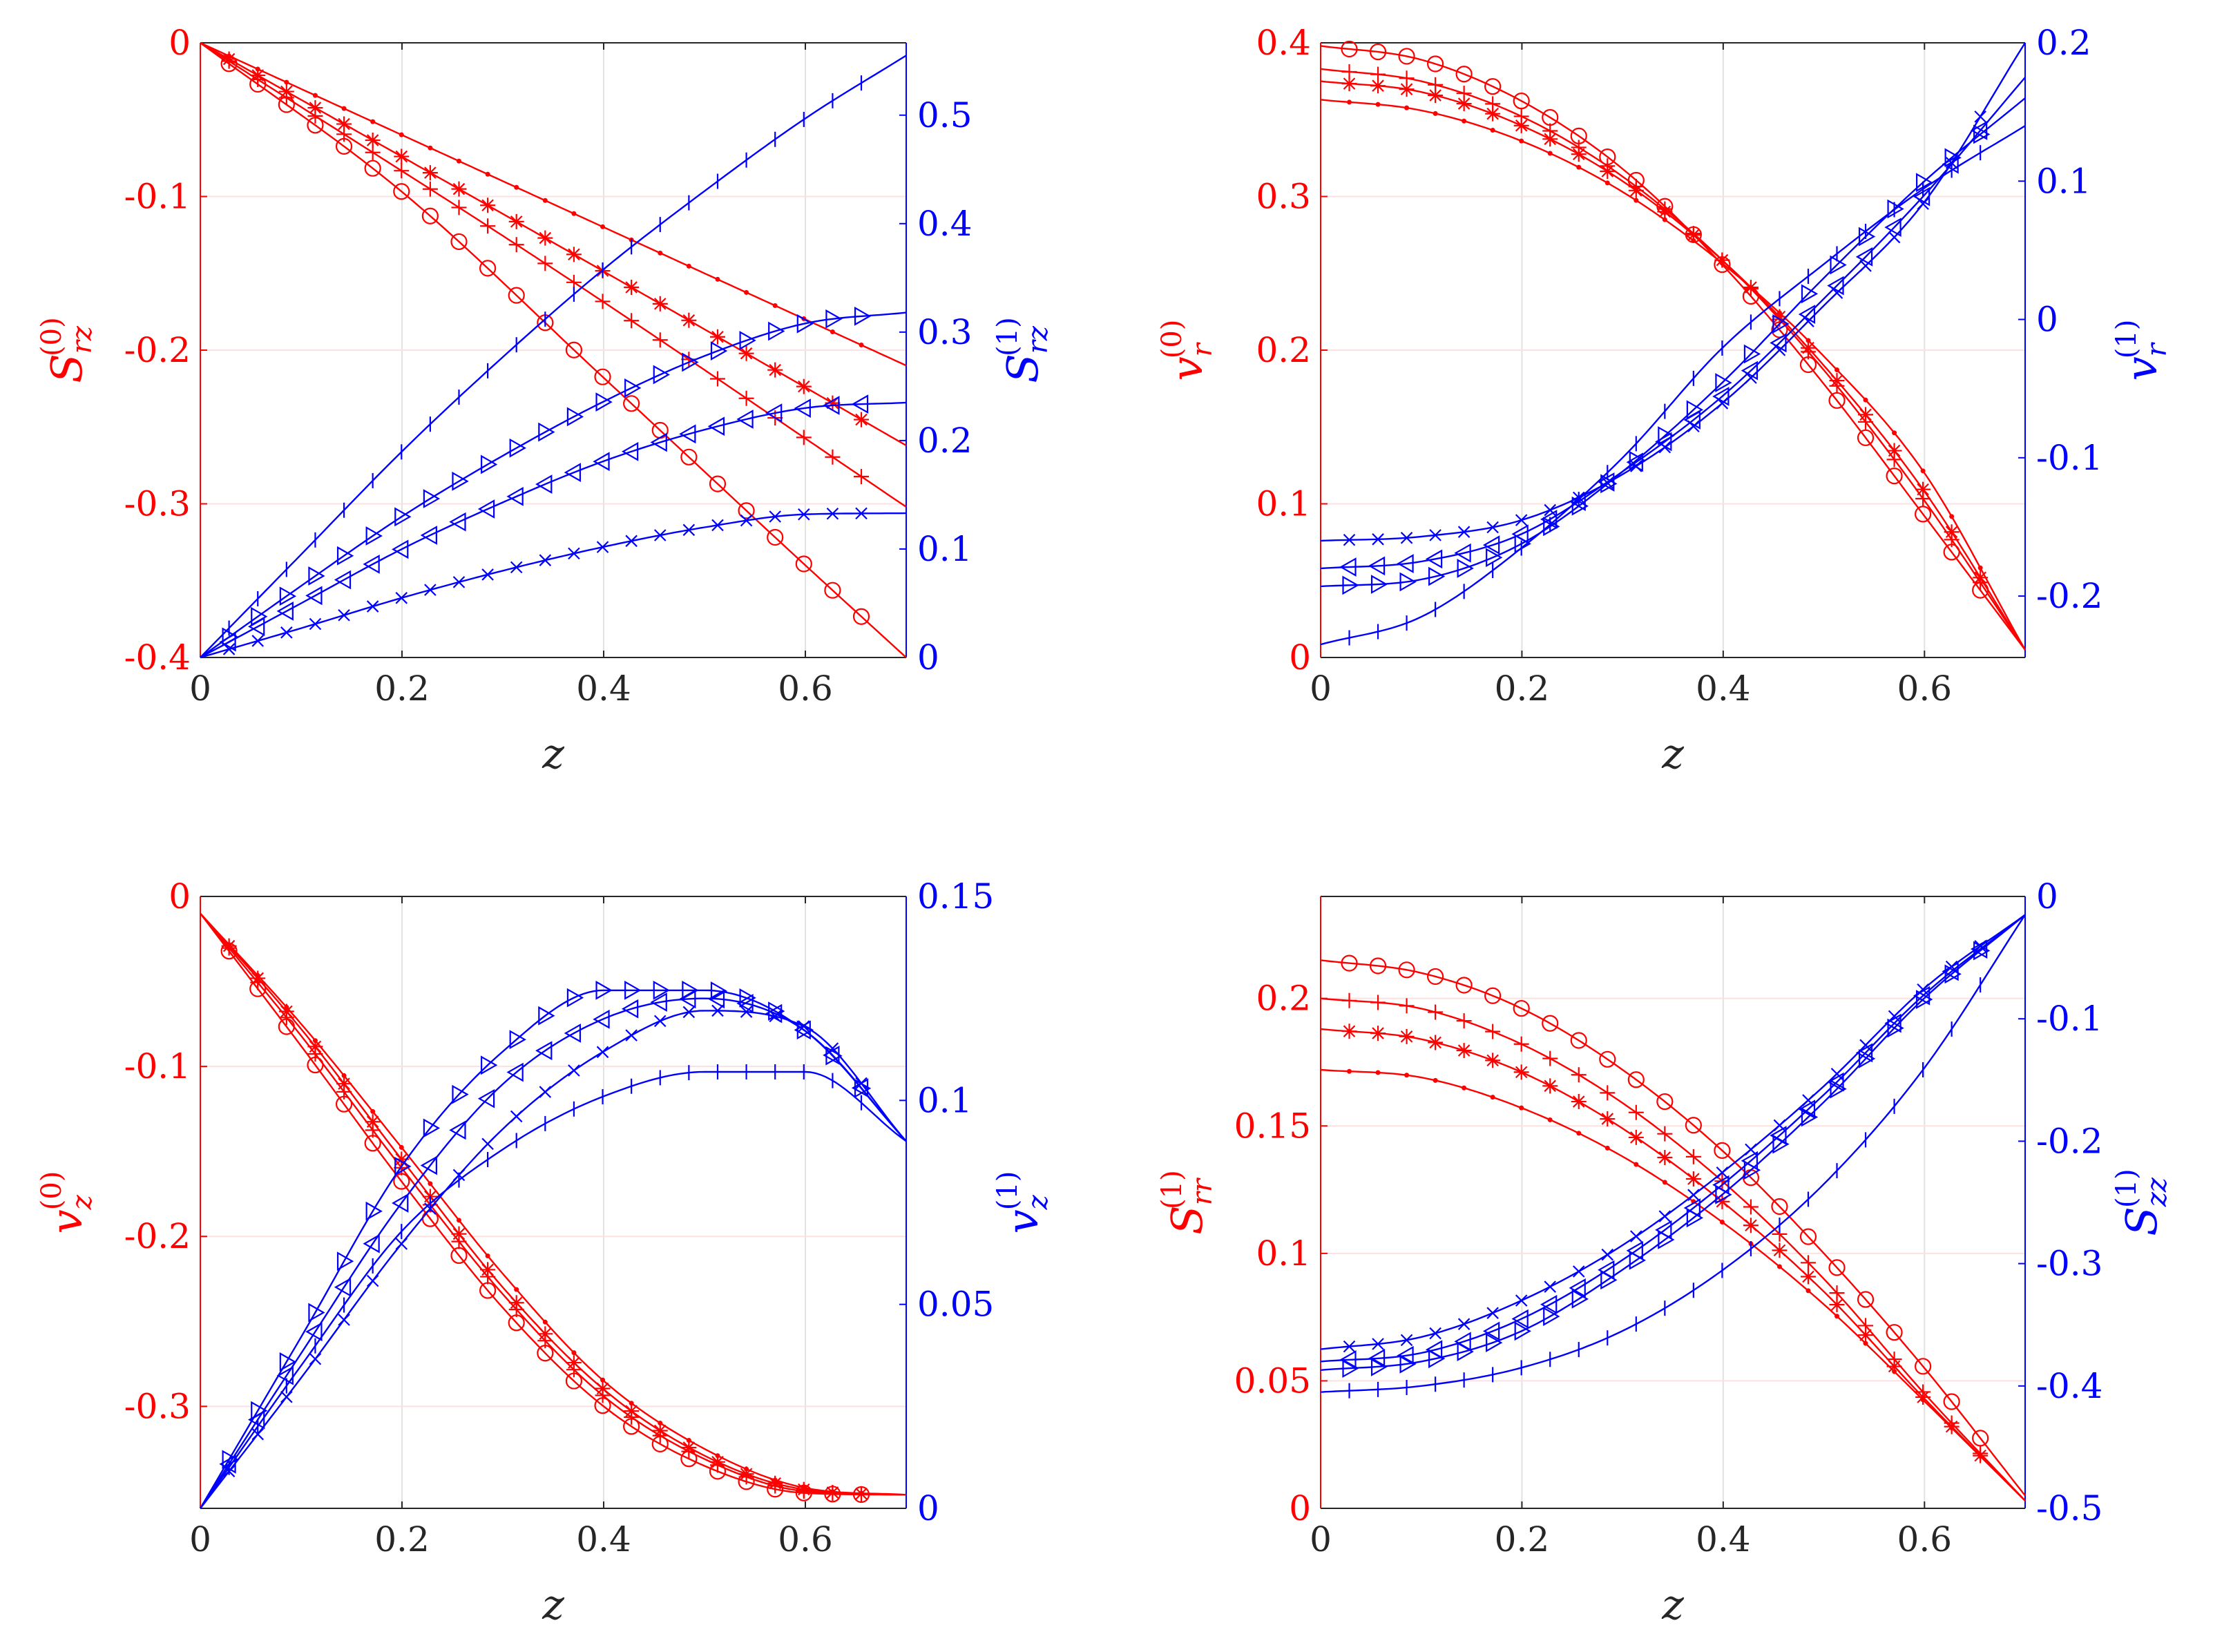 The image size is (2213, 1652). What do you see at coordinates (1283, 504) in the screenshot?
I see `left-tick-label: 0.1` at bounding box center [1283, 504].